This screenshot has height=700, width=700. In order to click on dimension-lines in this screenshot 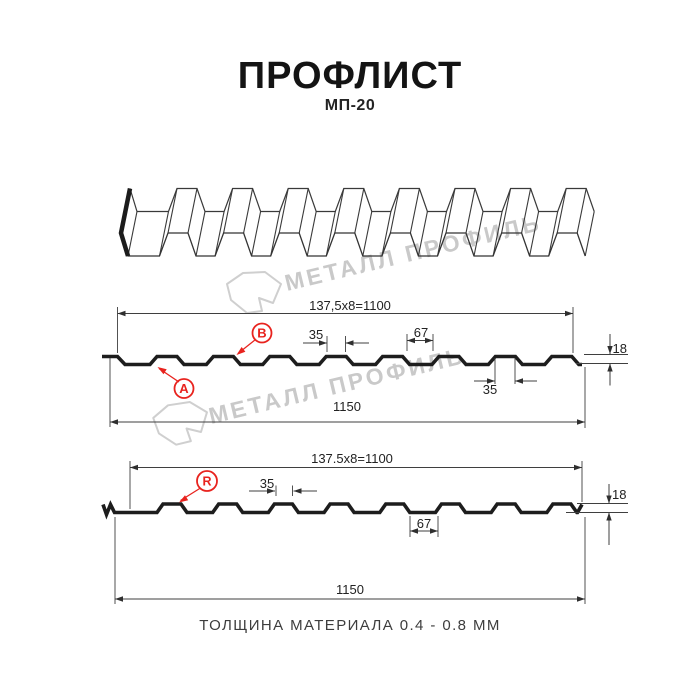, I will do `click(368, 367)`.